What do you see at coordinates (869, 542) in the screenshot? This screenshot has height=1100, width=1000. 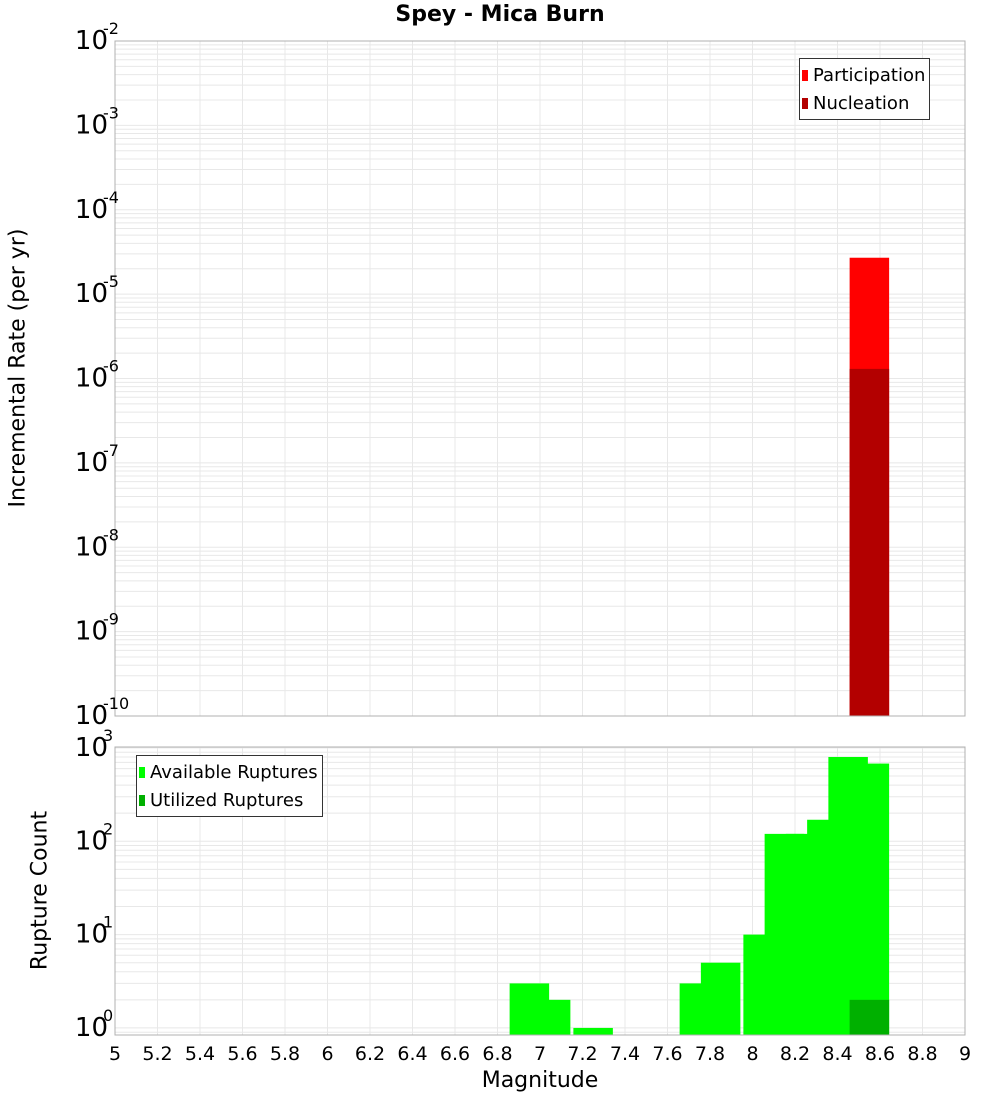 I see `nucleation-bar` at bounding box center [869, 542].